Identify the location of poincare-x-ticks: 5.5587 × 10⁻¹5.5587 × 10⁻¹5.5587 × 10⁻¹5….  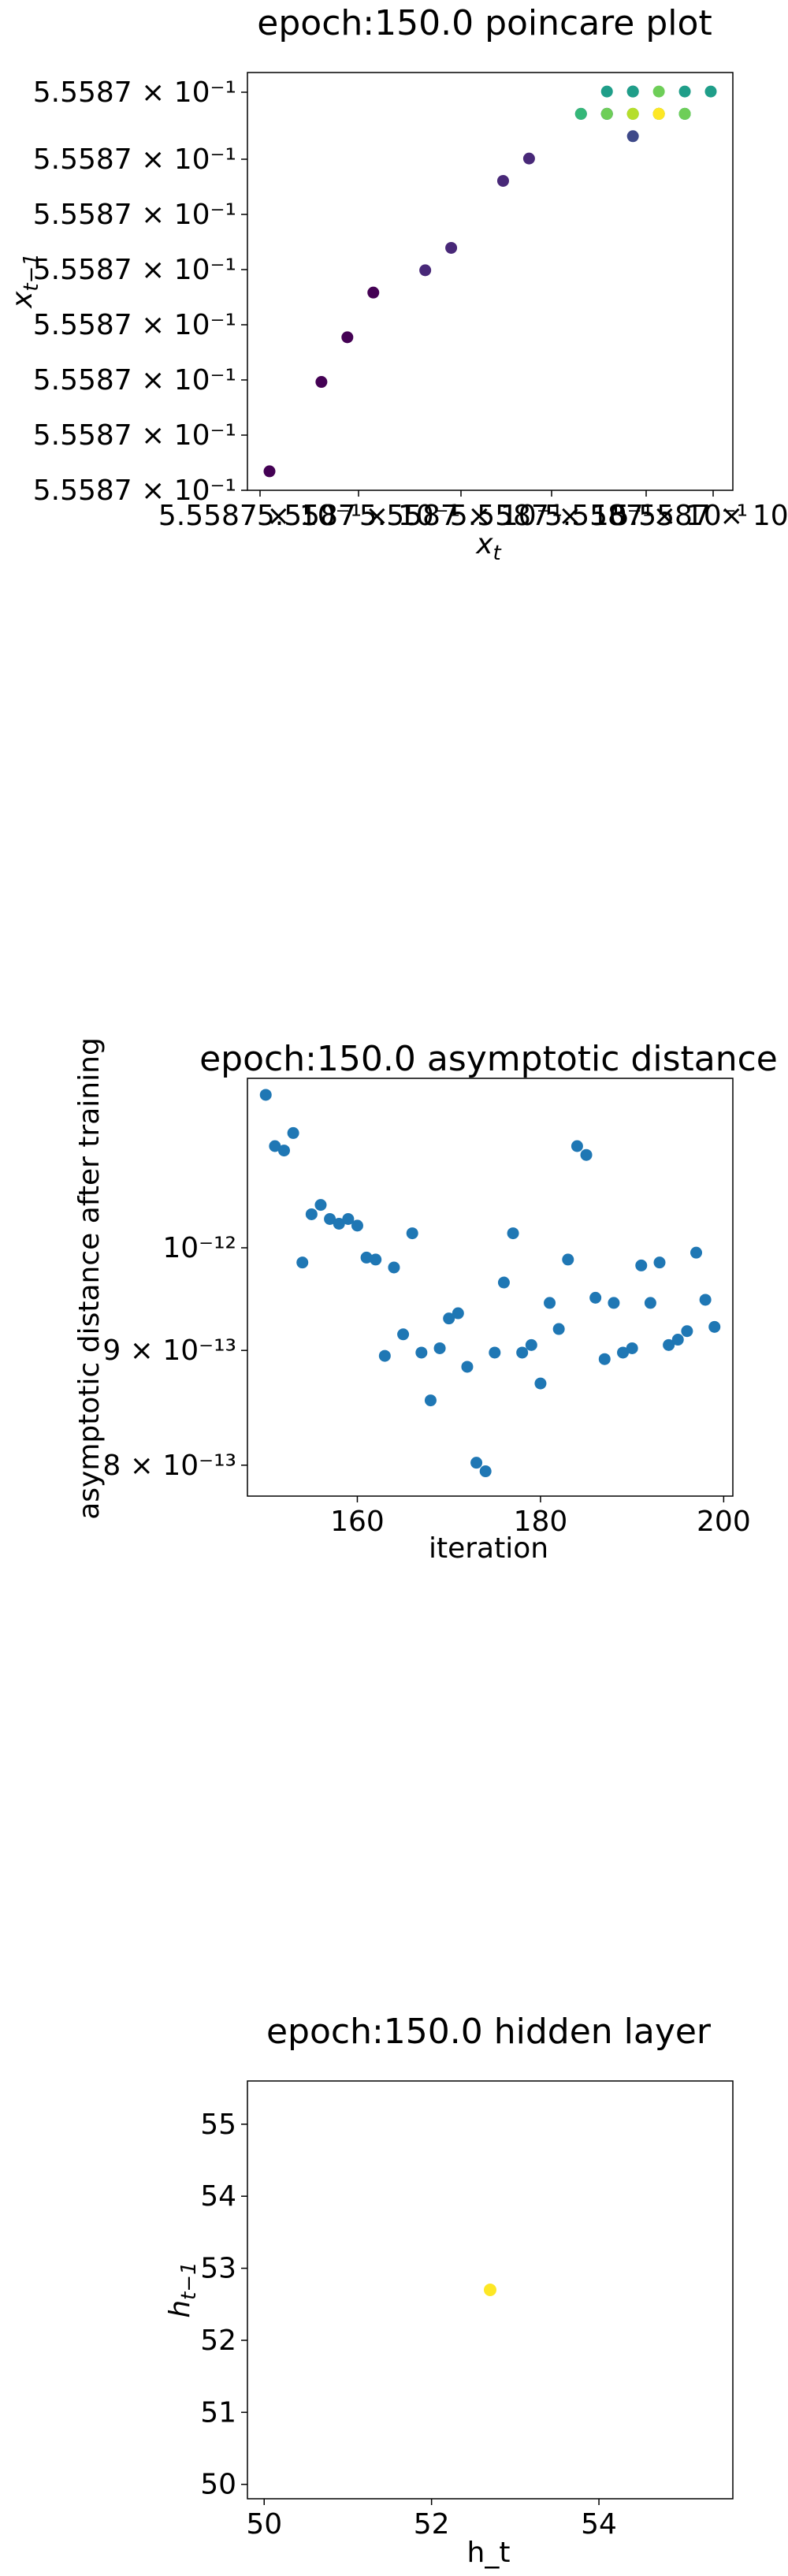
(473, 511).